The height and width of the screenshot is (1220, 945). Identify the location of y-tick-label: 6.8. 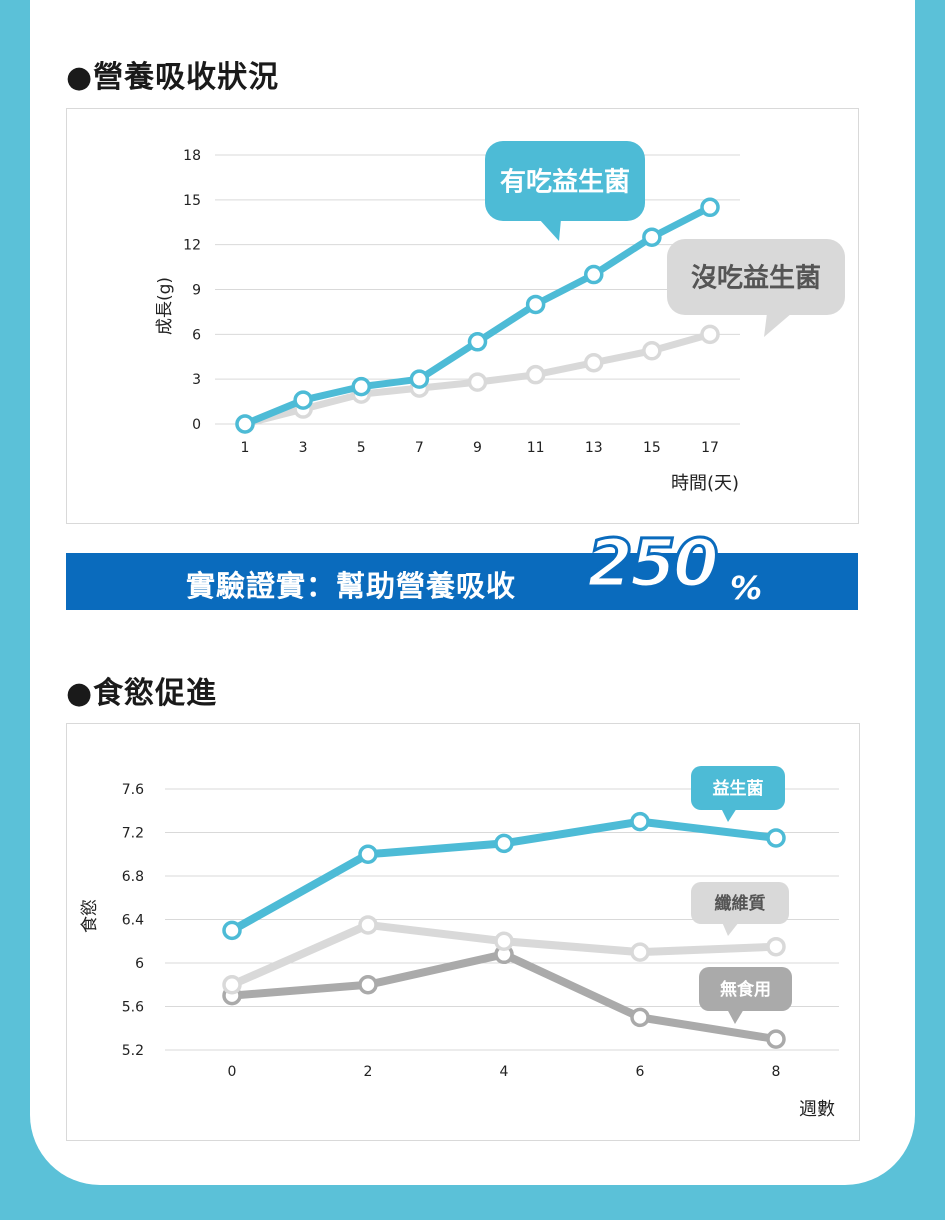
(133, 877).